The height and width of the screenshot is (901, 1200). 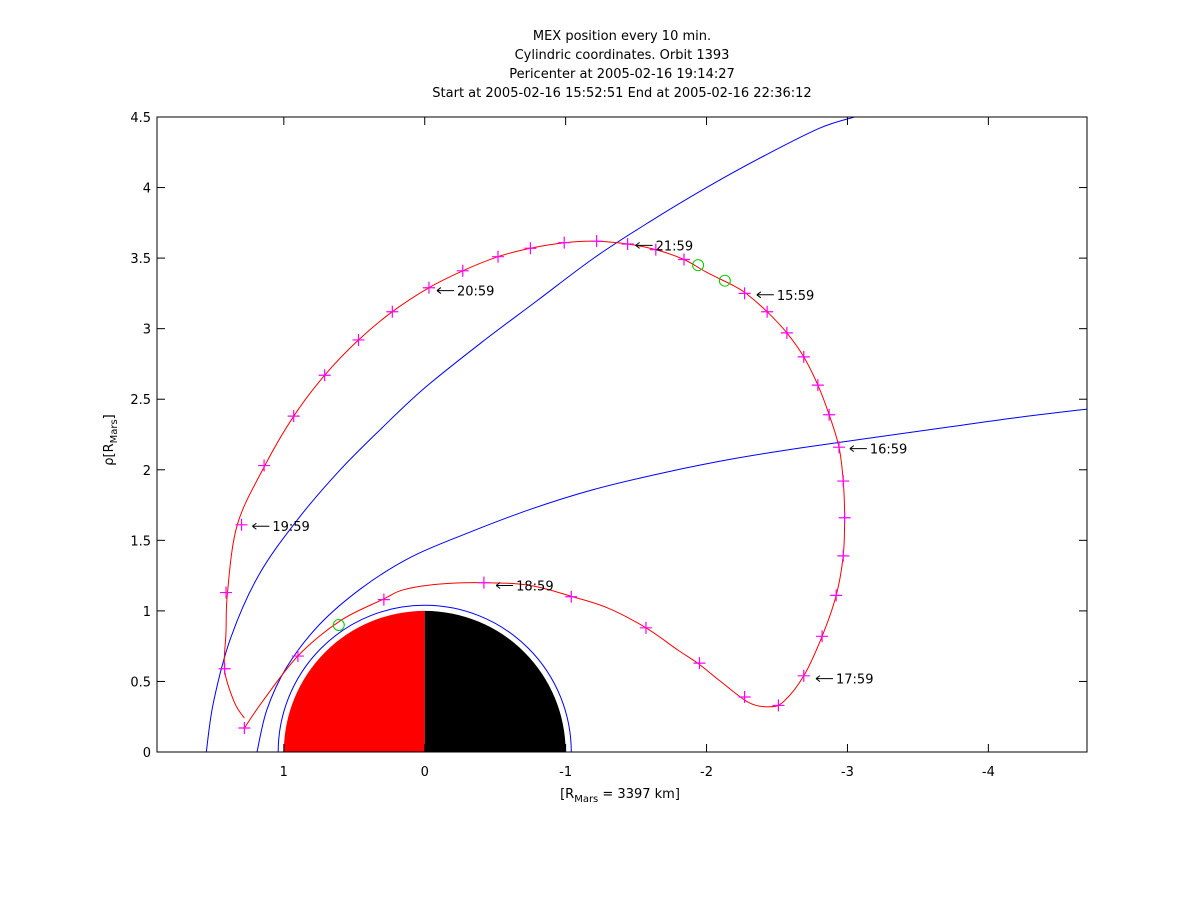 What do you see at coordinates (140, 118) in the screenshot?
I see `y-tick-label: 4.5` at bounding box center [140, 118].